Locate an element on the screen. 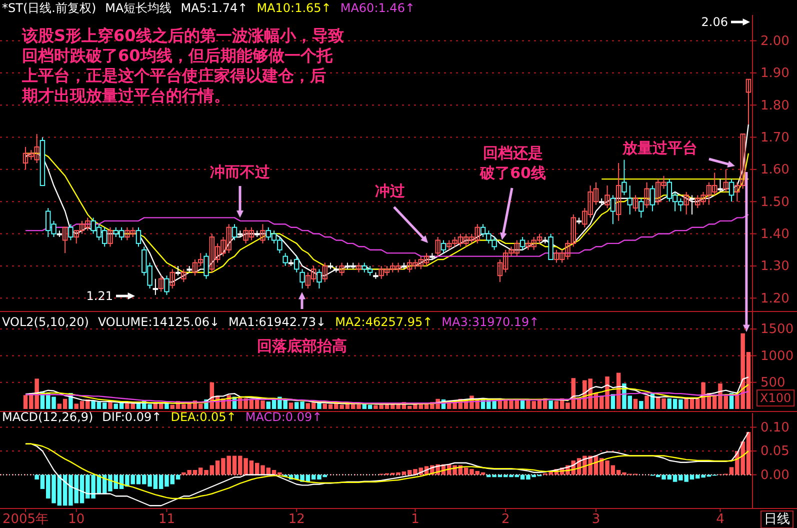 The image size is (797, 528). y-tick-label: 500 is located at coordinates (773, 383).